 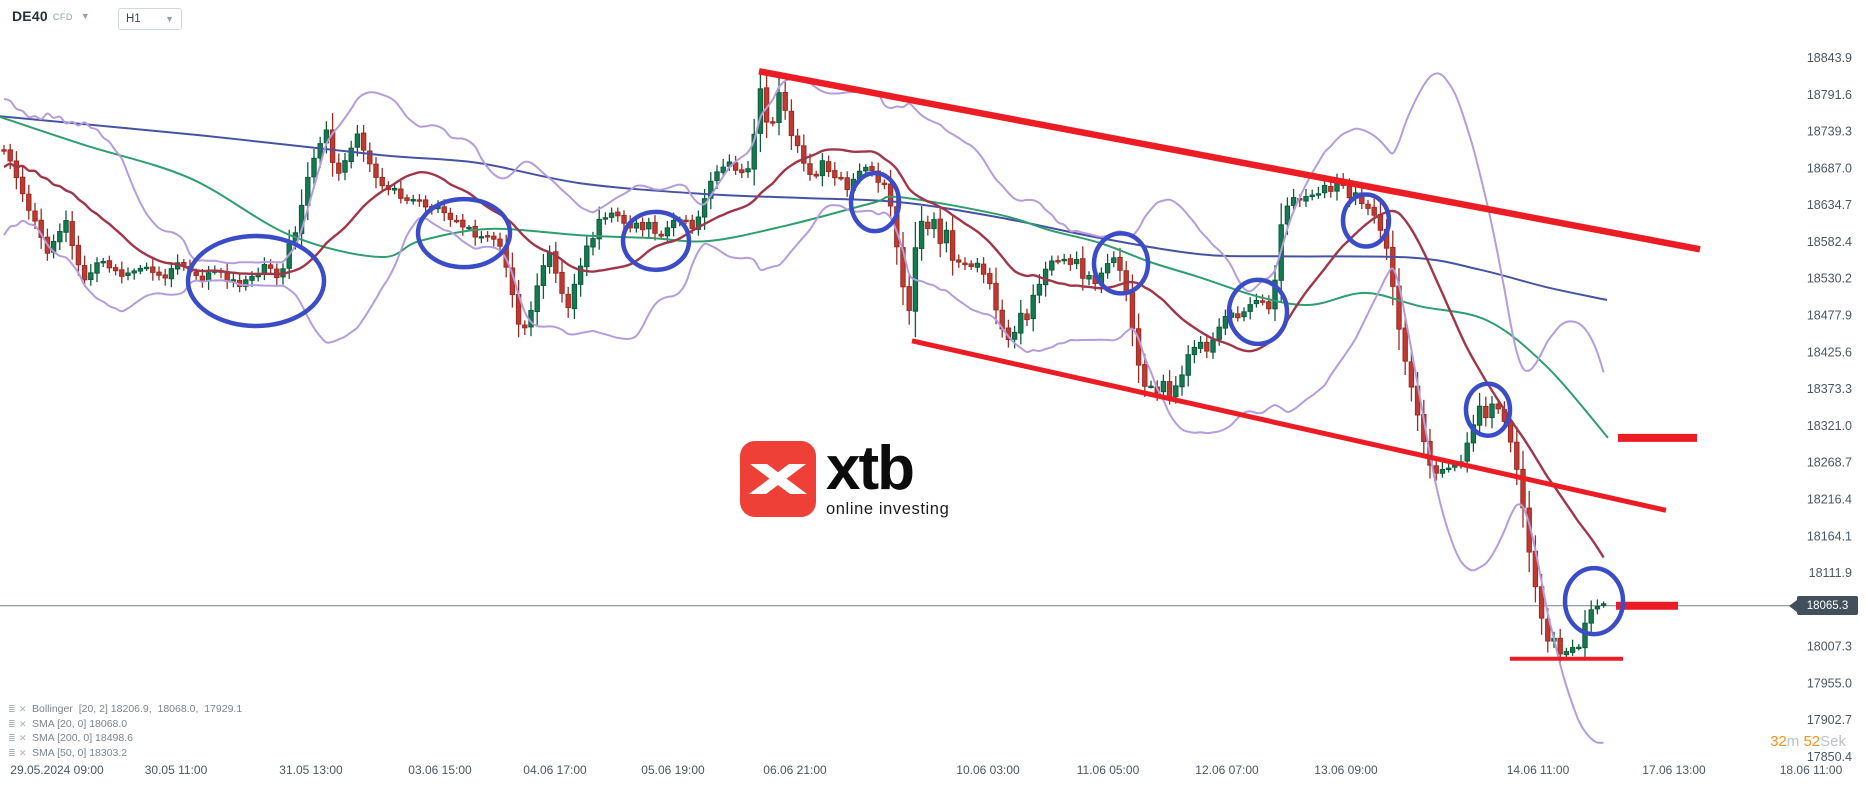 What do you see at coordinates (1538, 770) in the screenshot?
I see `time-tick-label: 14.06 11:00` at bounding box center [1538, 770].